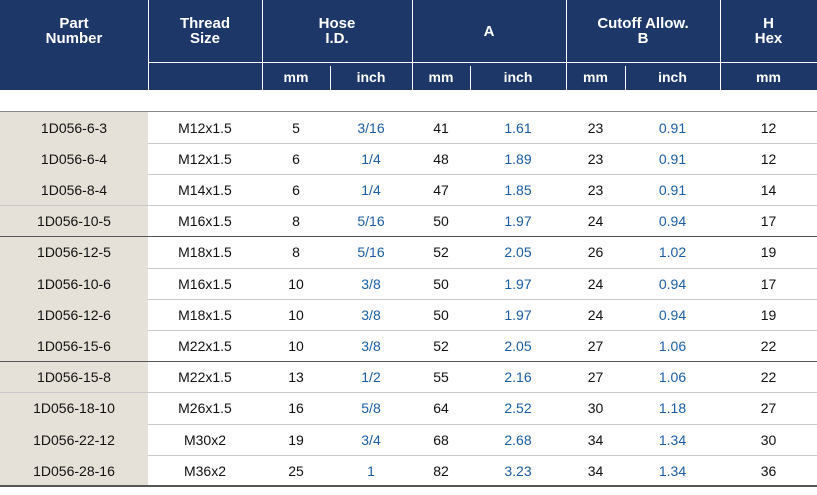  What do you see at coordinates (595, 221) in the screenshot?
I see `table-cell: 24` at bounding box center [595, 221].